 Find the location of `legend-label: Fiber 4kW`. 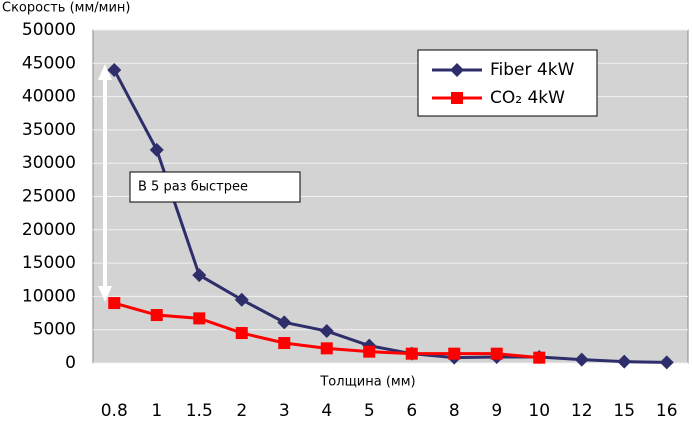

legend-label: Fiber 4kW is located at coordinates (532, 70).